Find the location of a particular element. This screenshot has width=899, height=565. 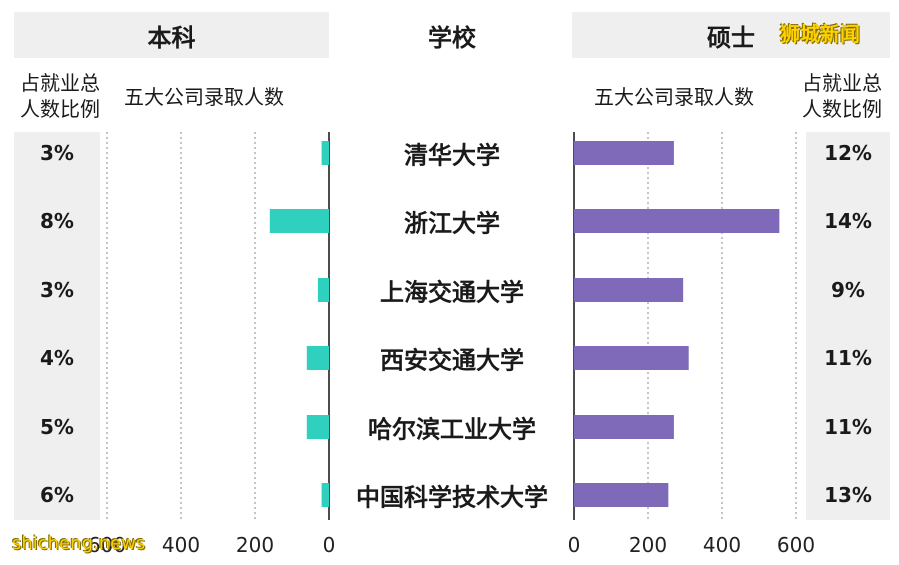

bachelor-share: 8% is located at coordinates (57, 221).